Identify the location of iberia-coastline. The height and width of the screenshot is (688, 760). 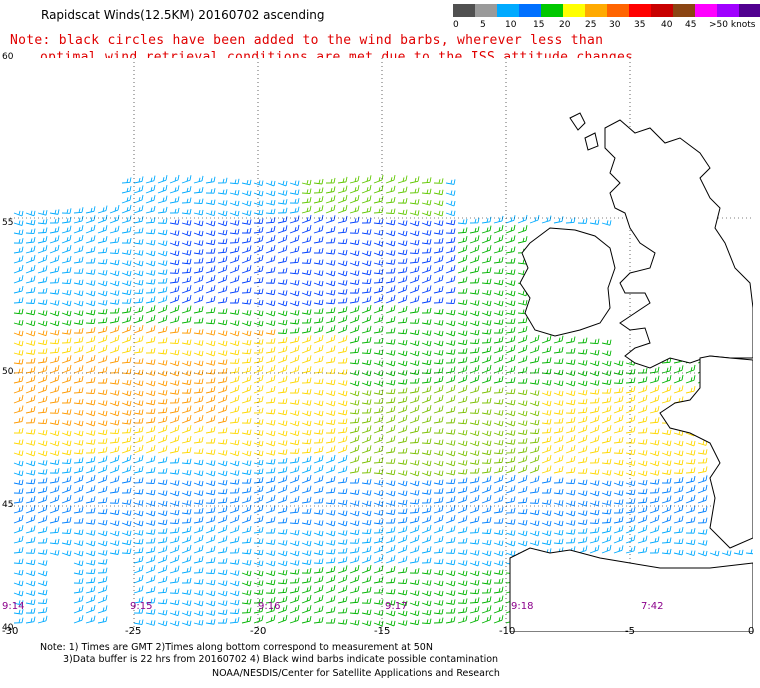
(631, 589).